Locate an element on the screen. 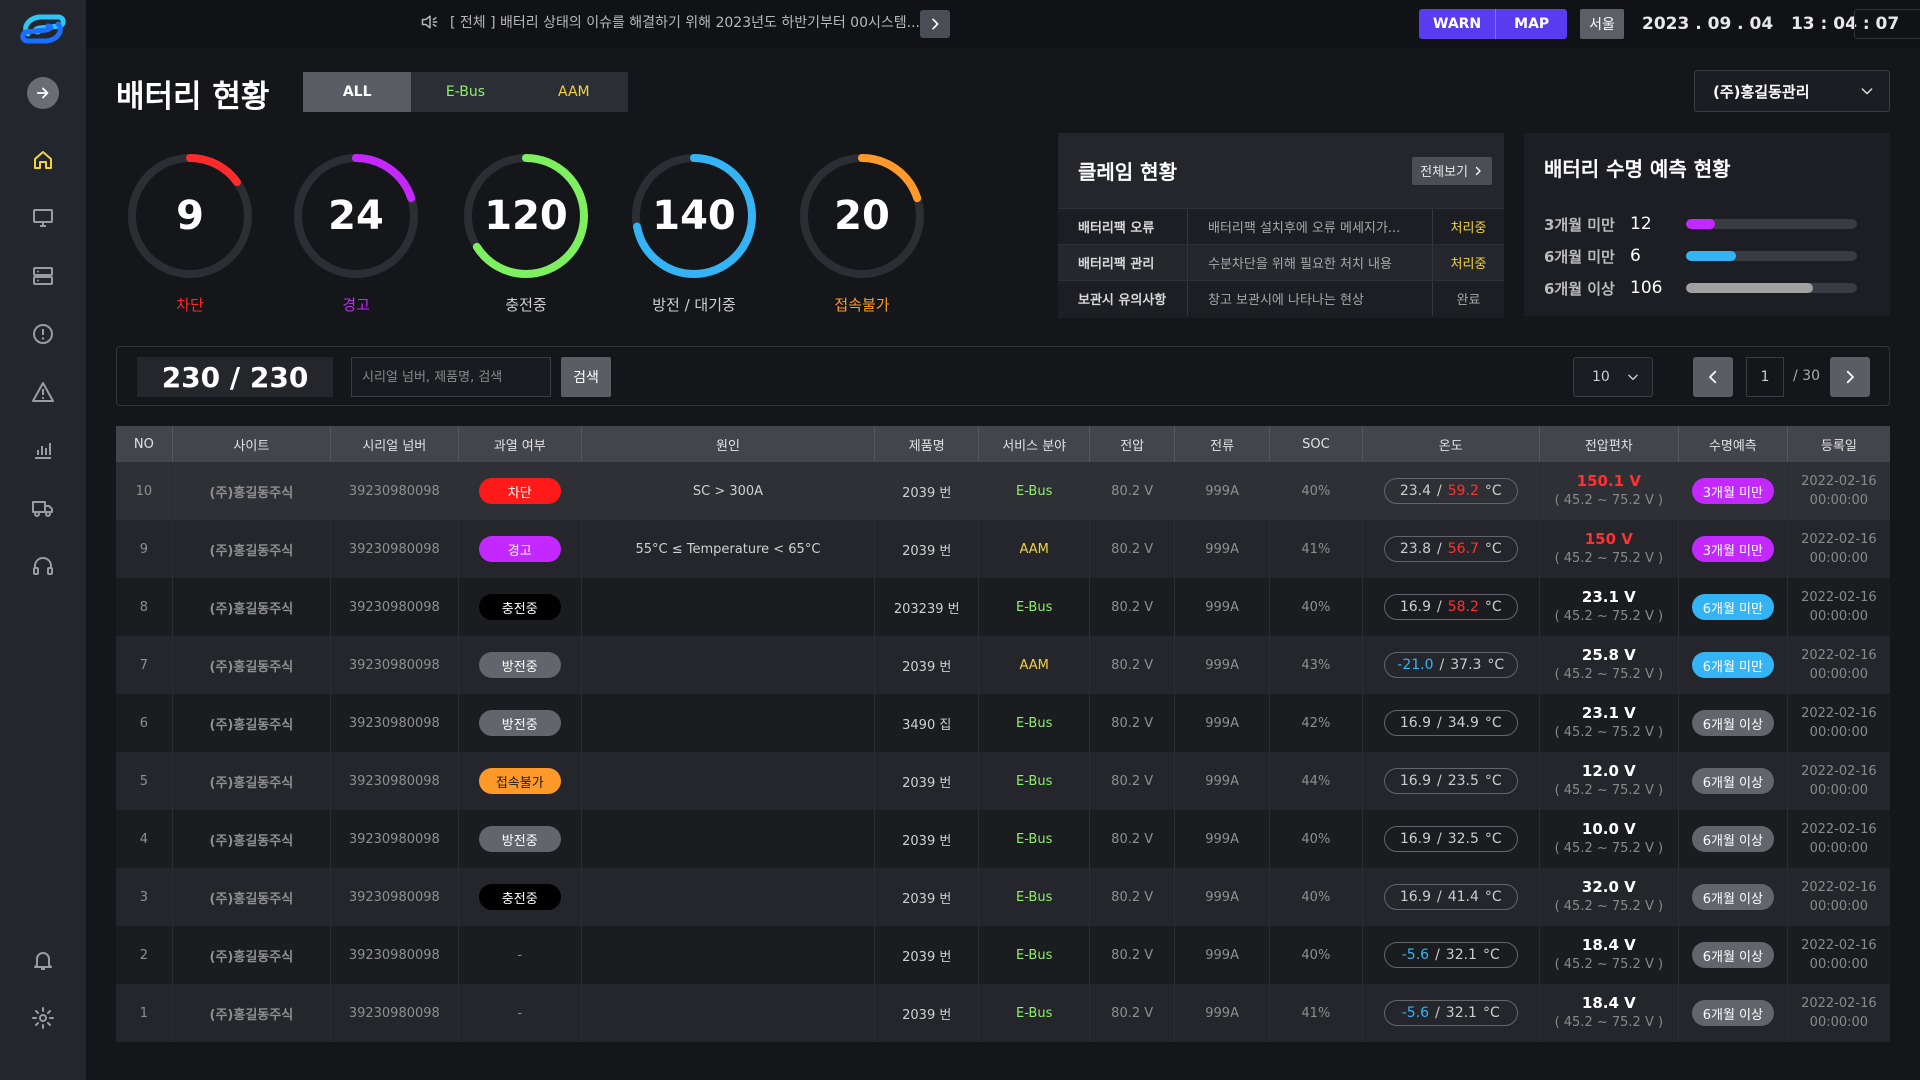  date-value: 2022-02-16 is located at coordinates (1839, 655).